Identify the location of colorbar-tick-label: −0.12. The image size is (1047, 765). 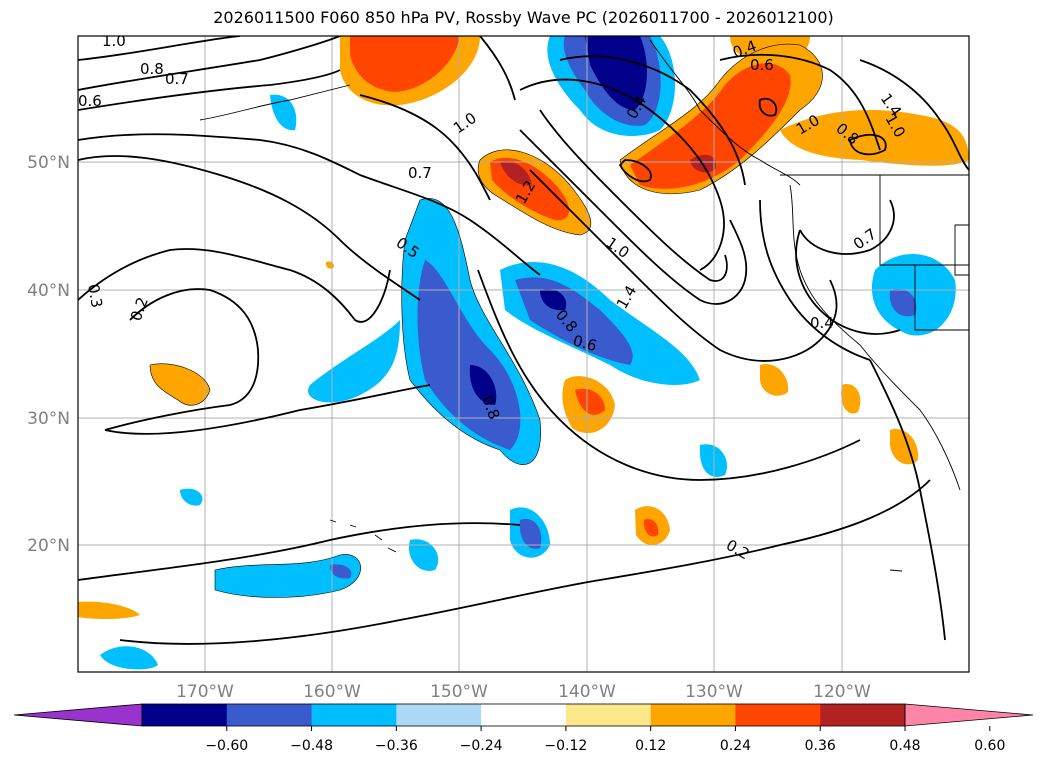
(565, 746).